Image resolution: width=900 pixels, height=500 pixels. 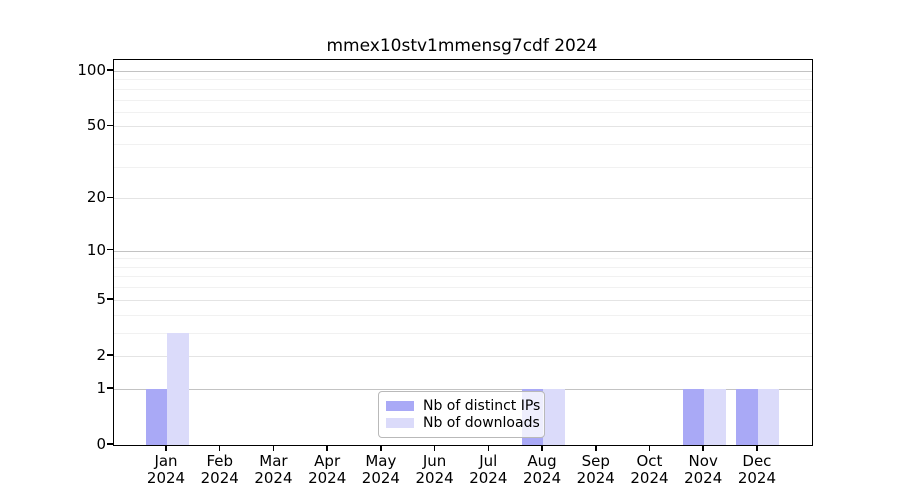 I want to click on y-tick-label-2: 2, so click(x=101, y=354).